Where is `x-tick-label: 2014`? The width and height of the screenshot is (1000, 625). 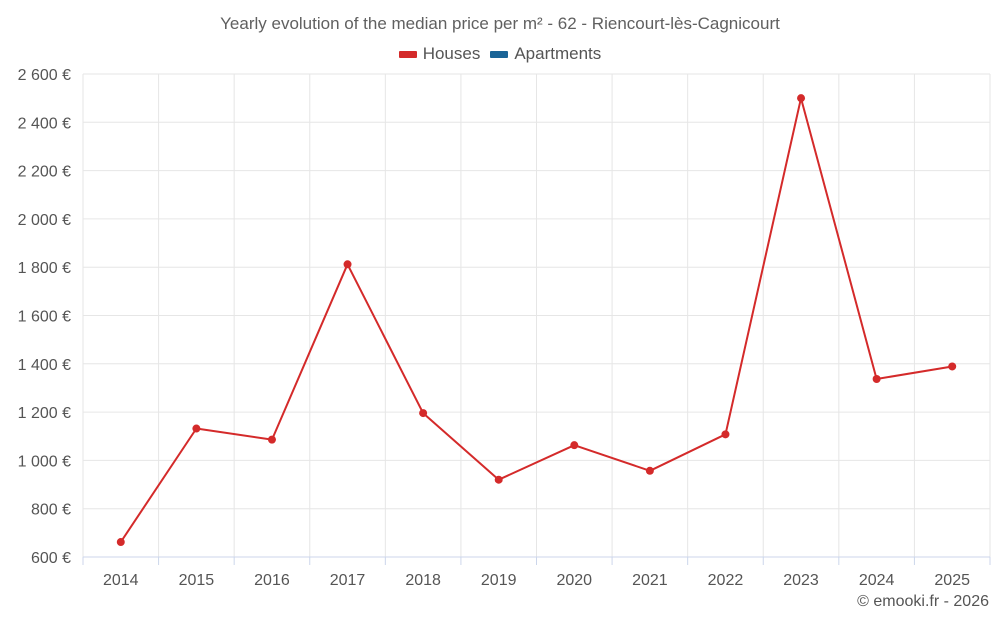
x-tick-label: 2014 is located at coordinates (121, 580).